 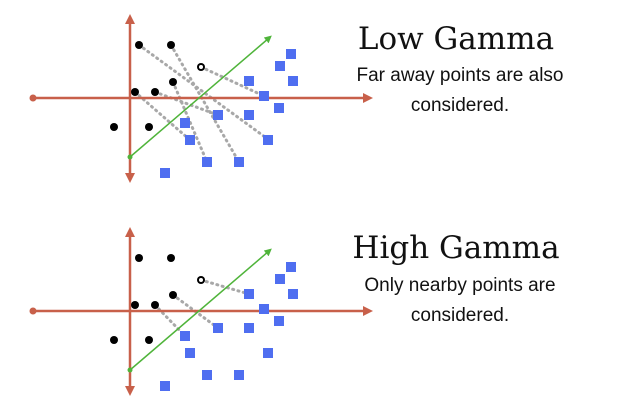 What do you see at coordinates (460, 75) in the screenshot?
I see `low-gamma-caption-line-1: Far away points are also` at bounding box center [460, 75].